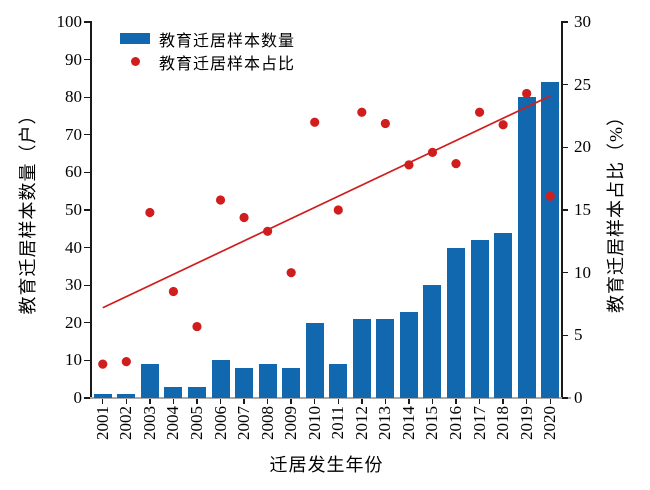 The width and height of the screenshot is (650, 490). I want to click on x-axis-tick-label: 2017, so click(479, 423).